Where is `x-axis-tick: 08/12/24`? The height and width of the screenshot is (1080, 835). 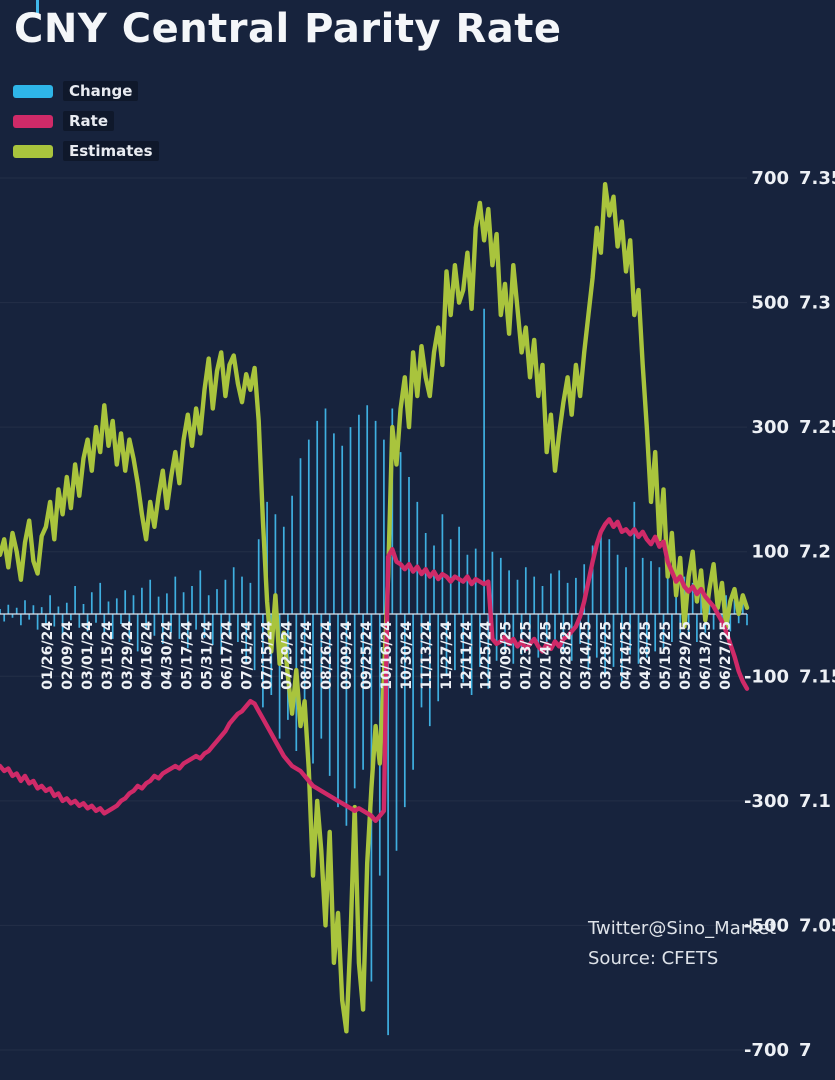 x-axis-tick: 08/12/24 is located at coordinates (307, 655).